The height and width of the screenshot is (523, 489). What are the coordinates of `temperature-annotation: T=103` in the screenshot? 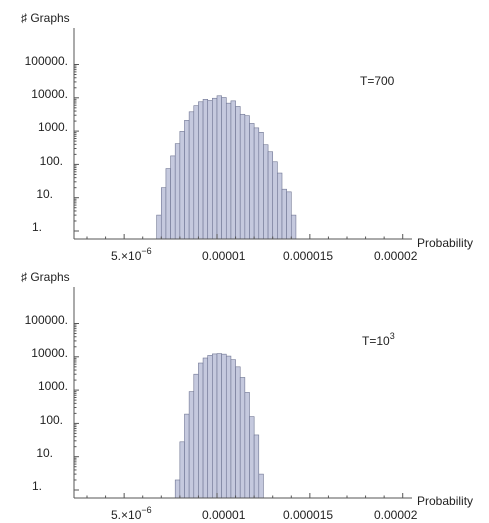 It's located at (378, 339).